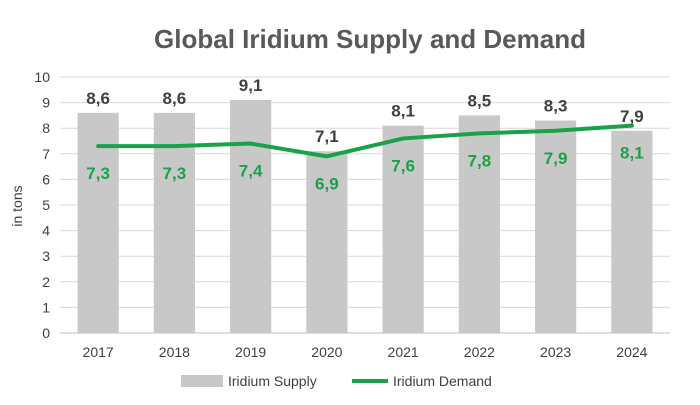 The image size is (700, 405). I want to click on supply-data-label: 8,3, so click(556, 106).